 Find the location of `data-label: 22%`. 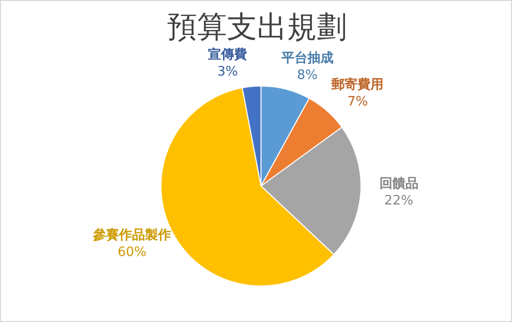

data-label: 22% is located at coordinates (399, 201).